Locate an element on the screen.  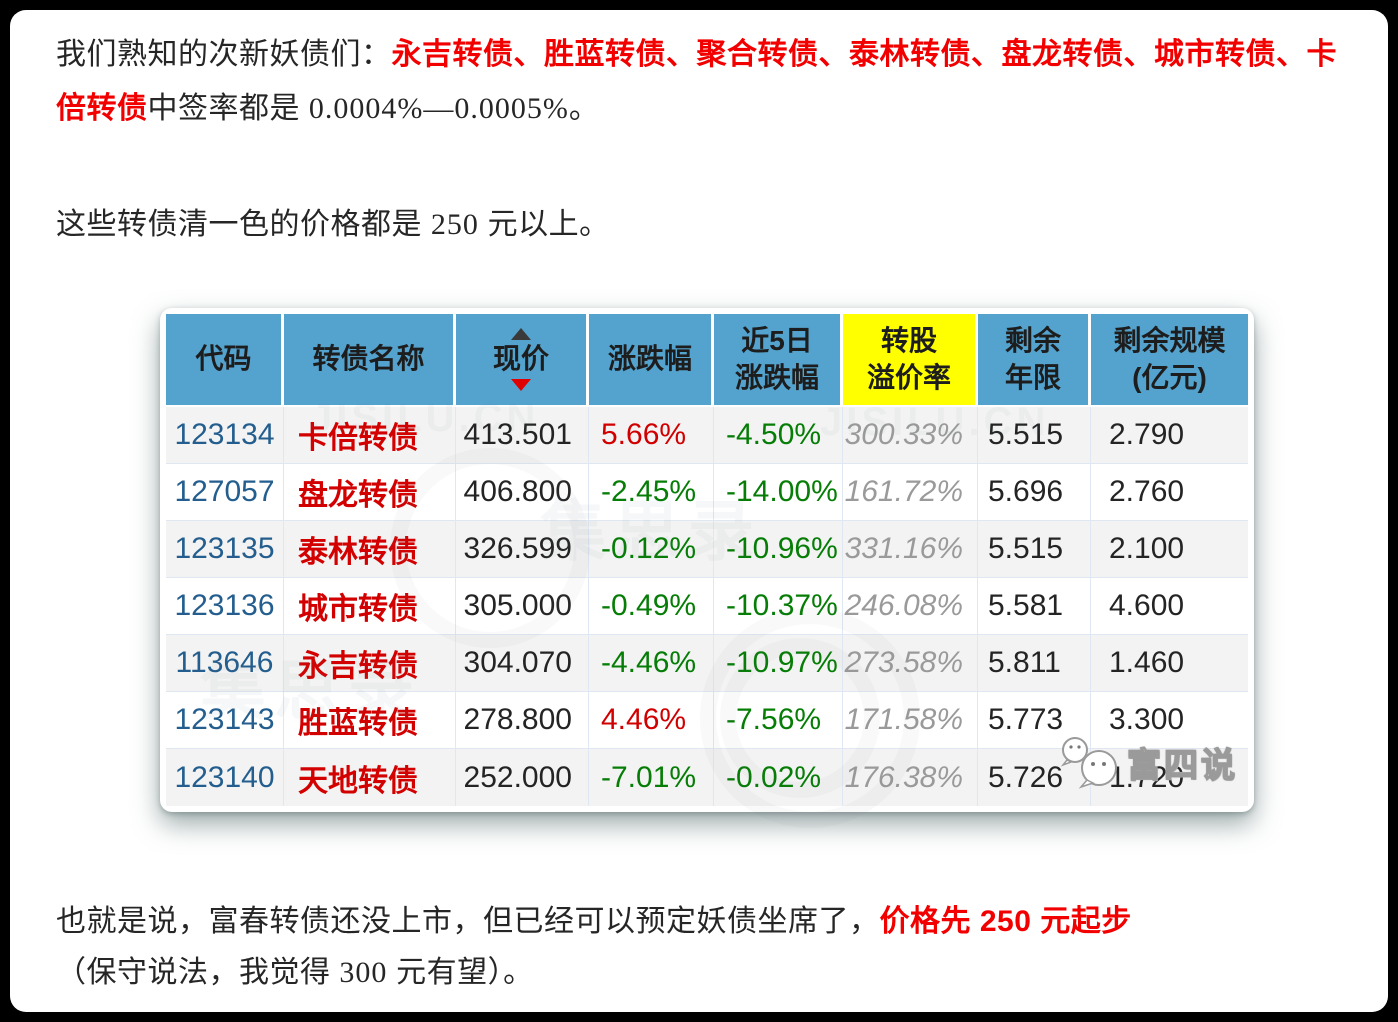
bond-code: 123134 is located at coordinates (225, 435).